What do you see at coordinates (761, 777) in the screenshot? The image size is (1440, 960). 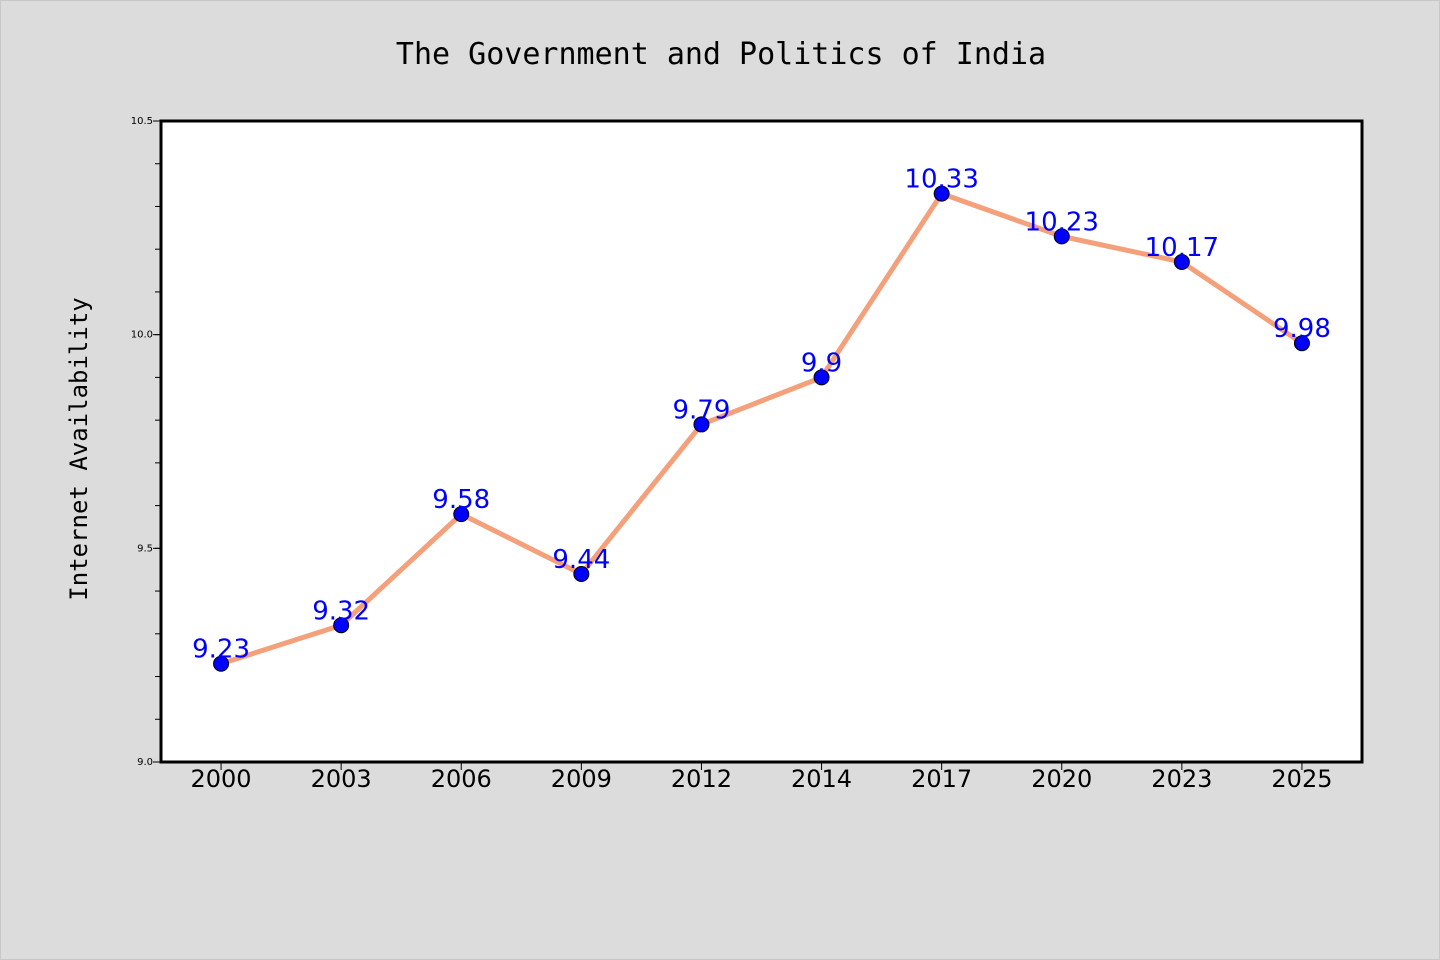 I see `x-axis-ticks: 2000 2003 2006 2009 2012 2014 2017 2020 2023 2025` at bounding box center [761, 777].